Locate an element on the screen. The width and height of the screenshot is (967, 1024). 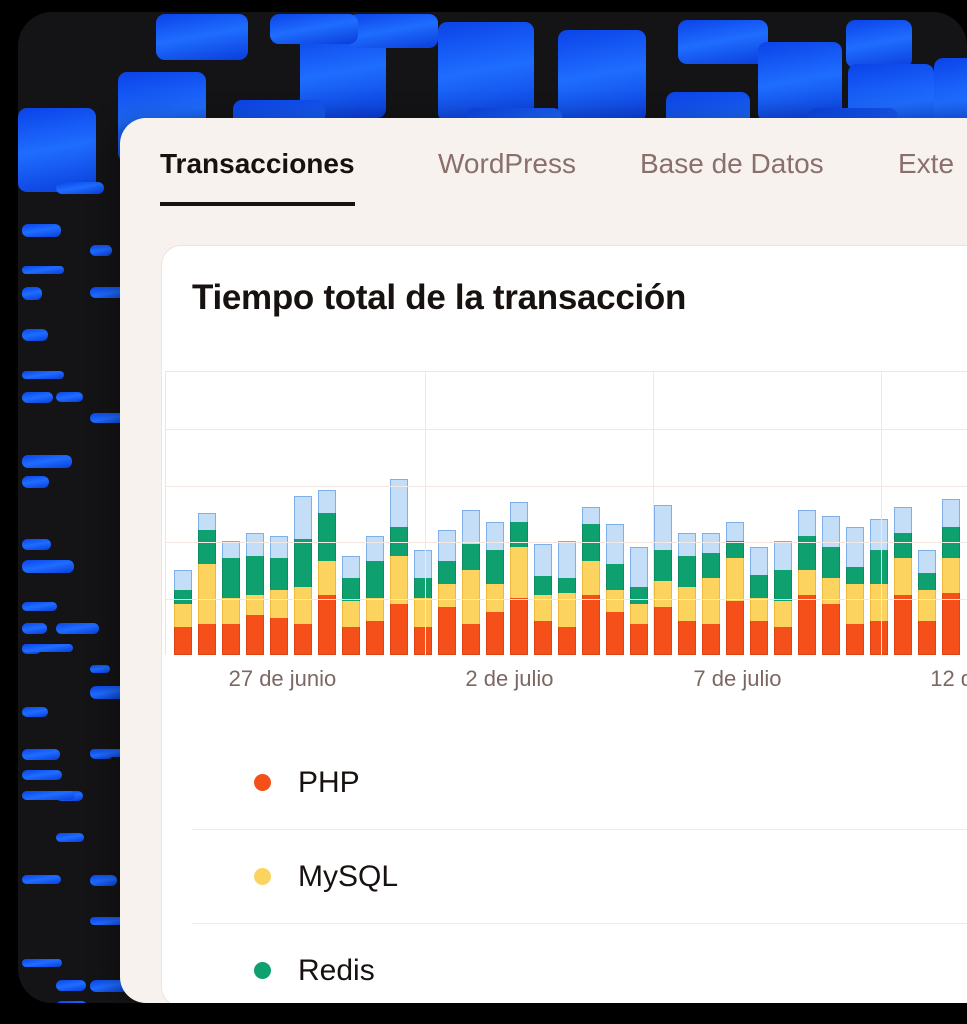
tab-bar: Transacciones WordPress Base de Datos Exte is located at coordinates (543, 173).